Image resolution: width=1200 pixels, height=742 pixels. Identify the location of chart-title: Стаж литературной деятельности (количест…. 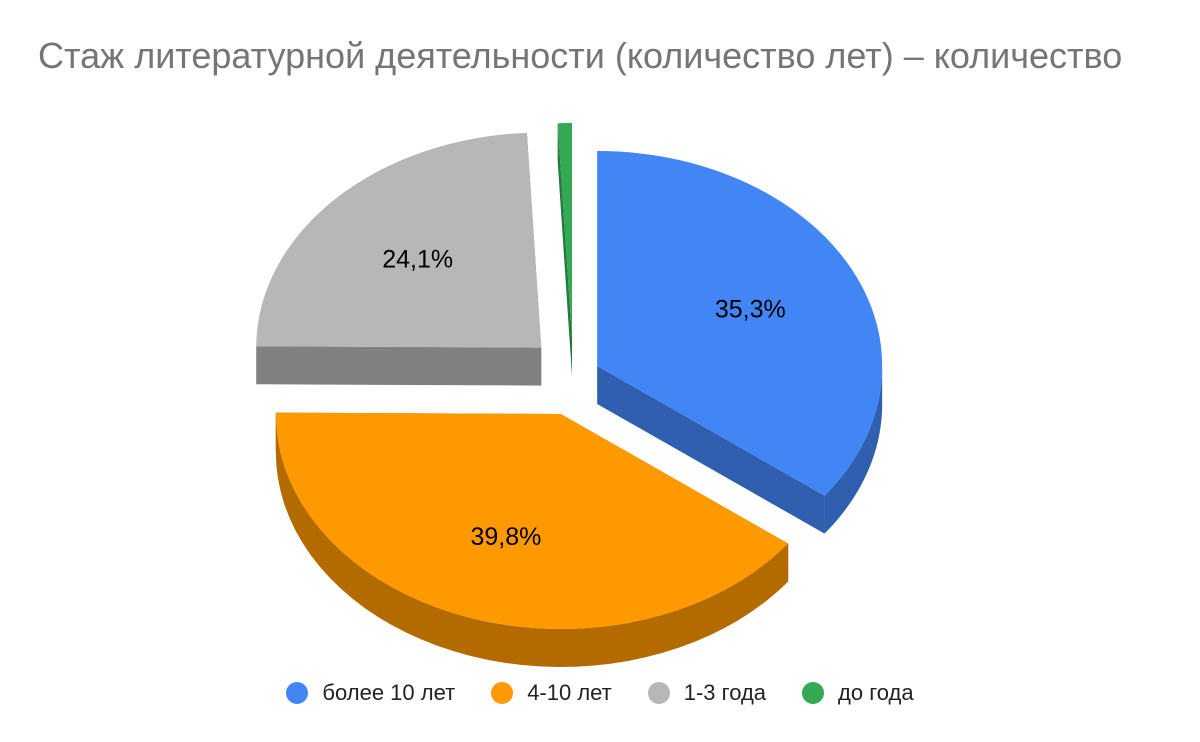
(580, 55).